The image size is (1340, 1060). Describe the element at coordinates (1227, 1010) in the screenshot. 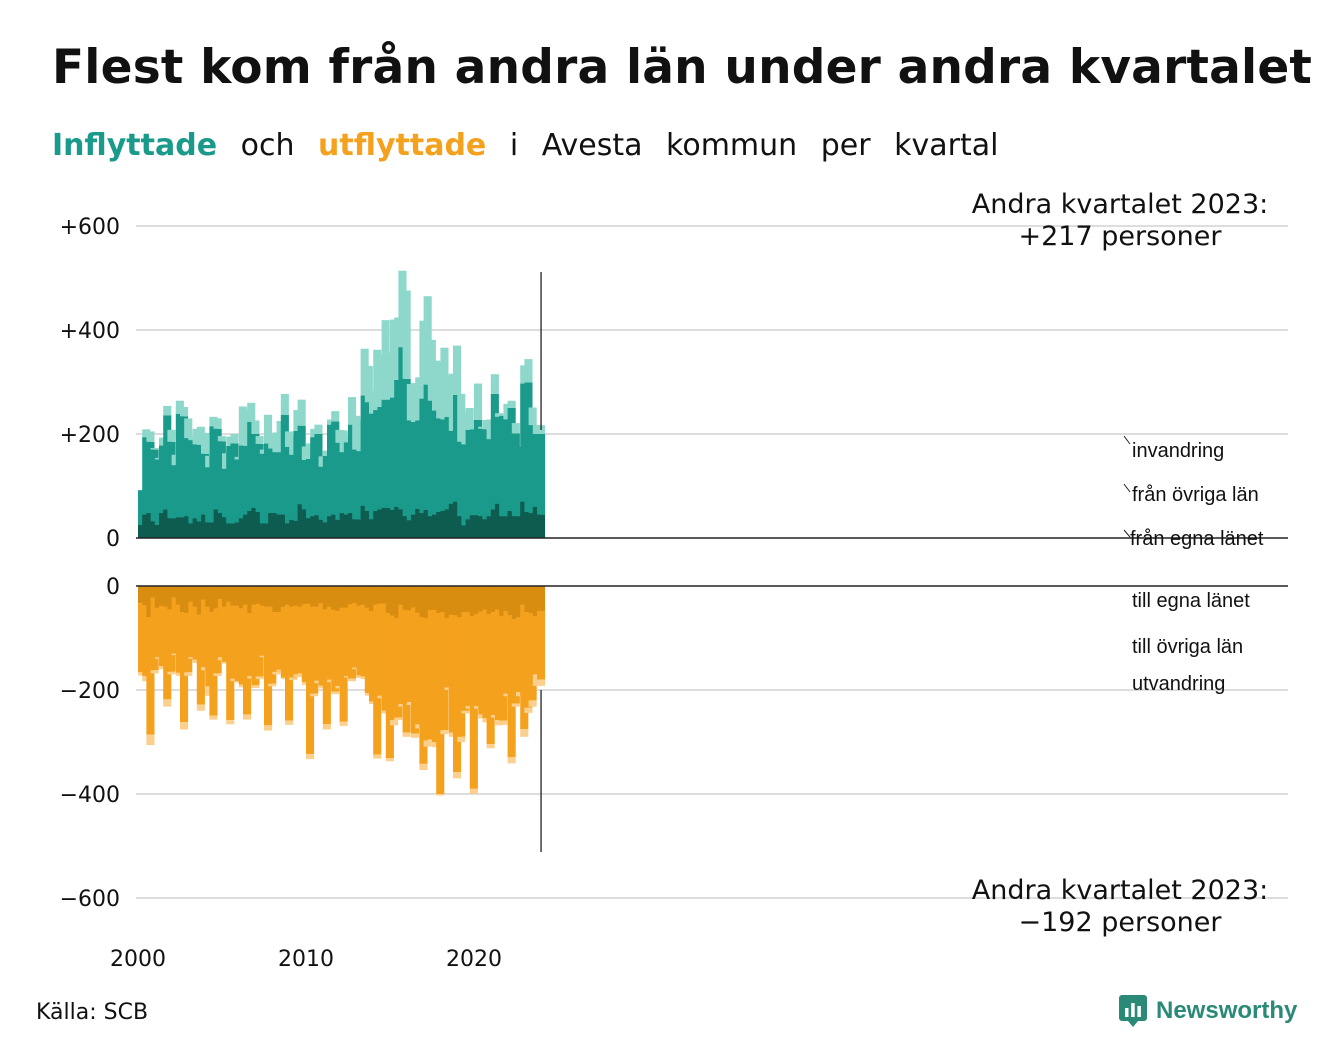

I see `brand-name: Newsworthy` at that location.